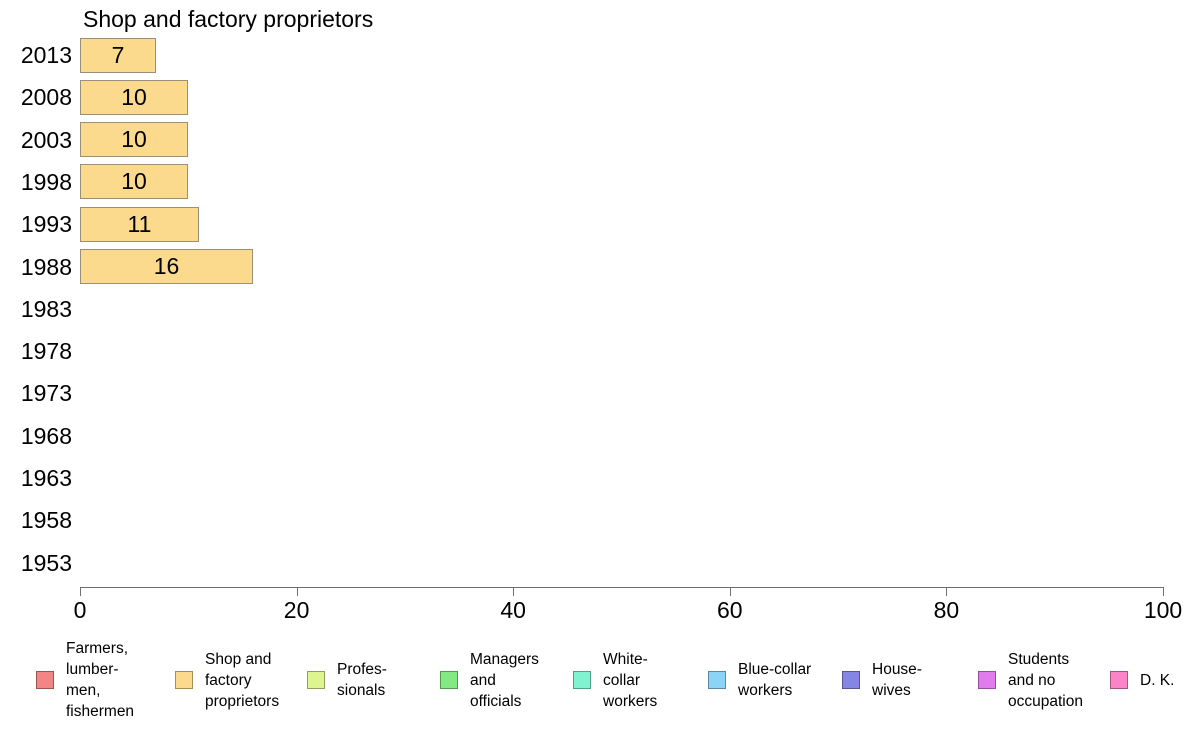  What do you see at coordinates (897, 680) in the screenshot?
I see `legend-label: House- wives` at bounding box center [897, 680].